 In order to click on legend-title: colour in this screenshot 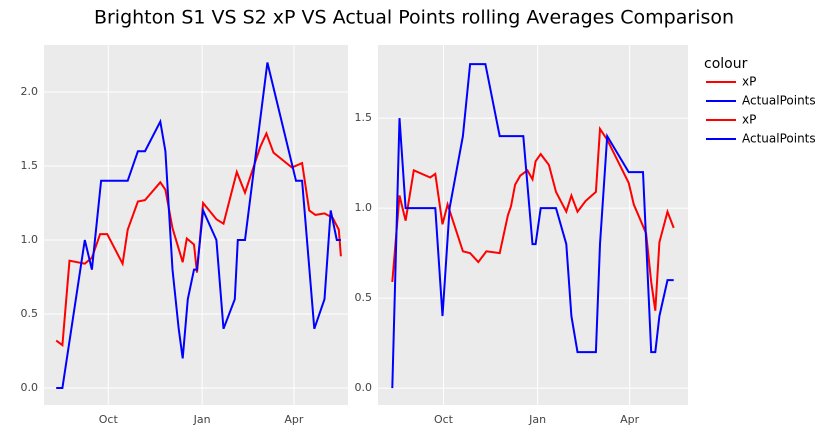, I will do `click(726, 64)`.